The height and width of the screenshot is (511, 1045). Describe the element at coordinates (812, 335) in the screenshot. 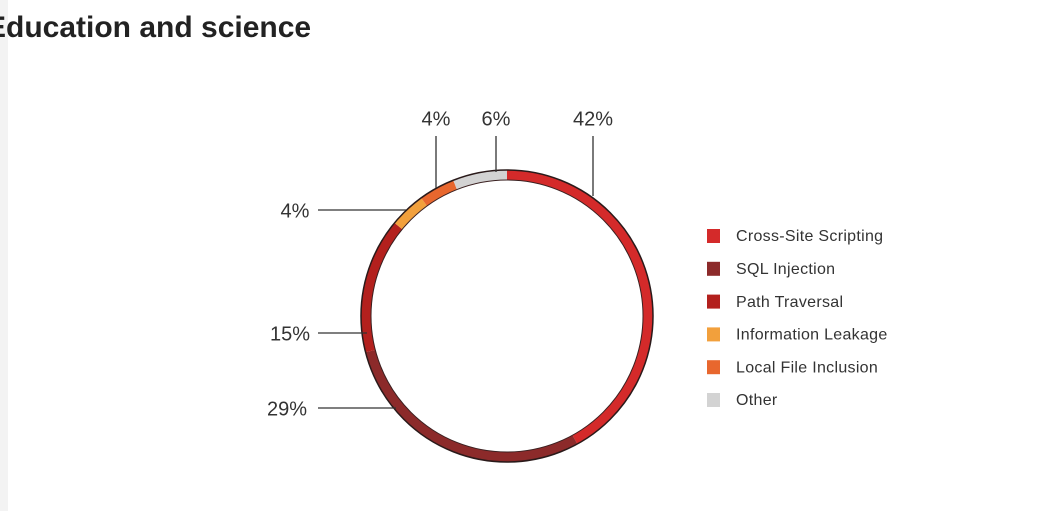

I see `legend-label: Information Leakage` at that location.